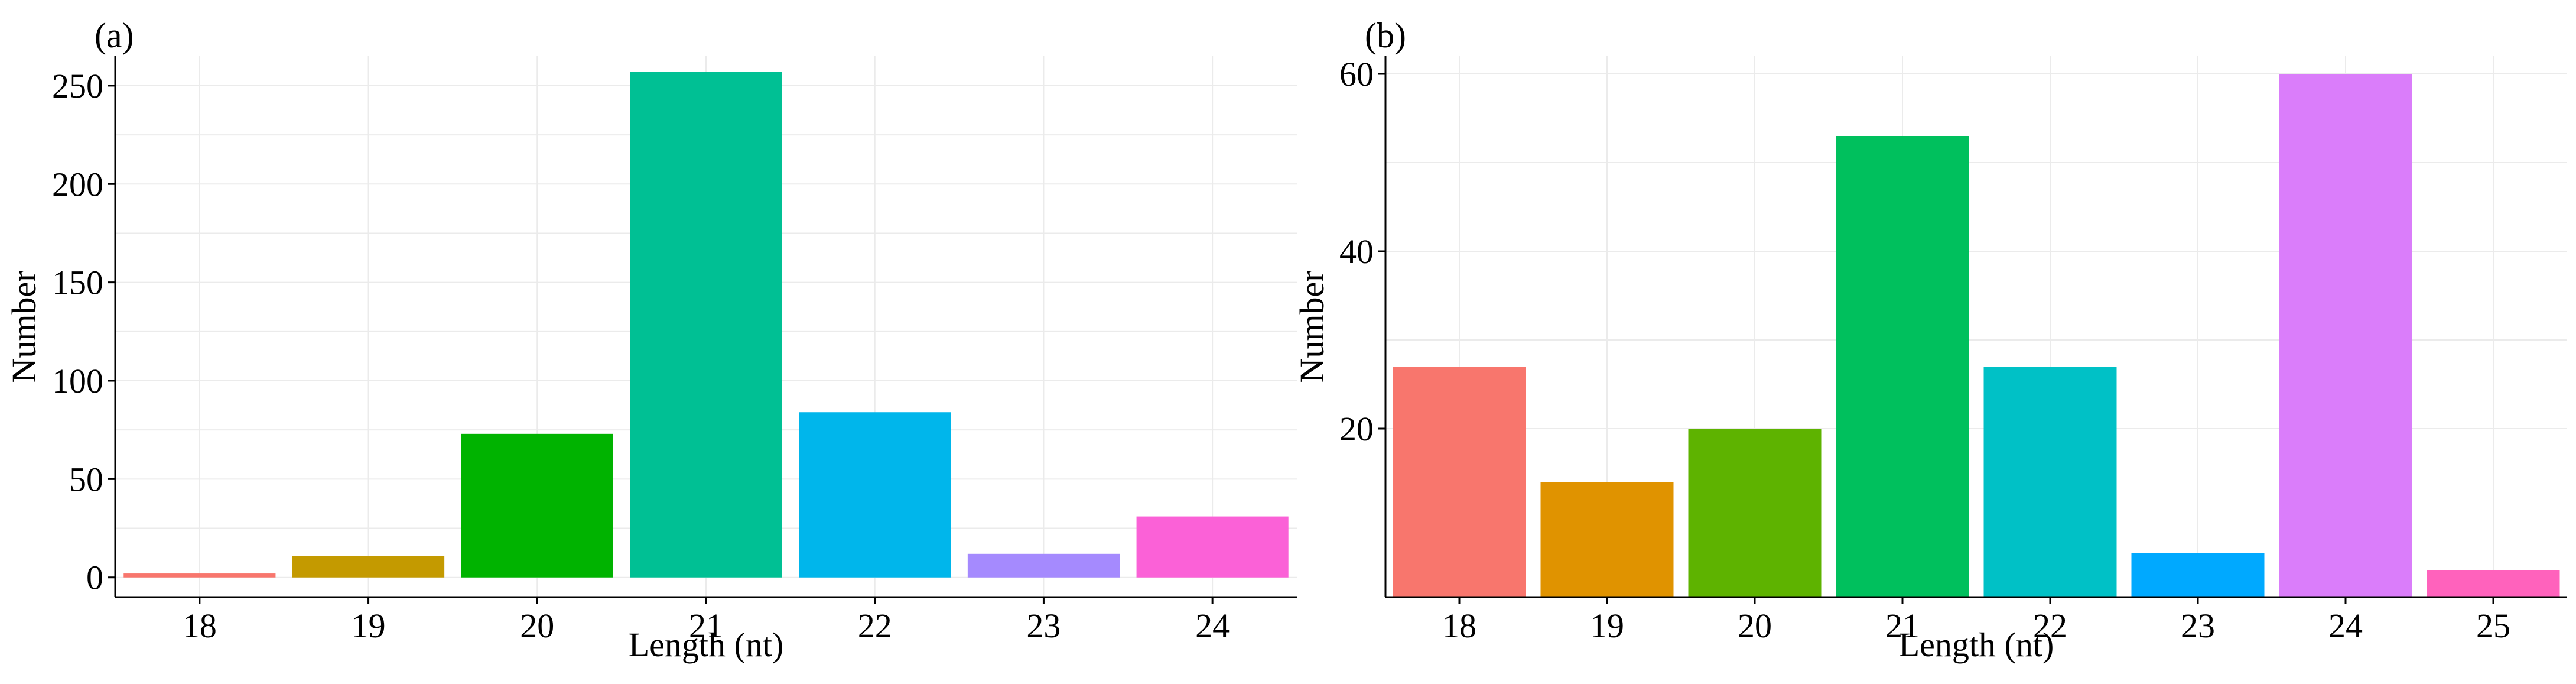  What do you see at coordinates (77, 283) in the screenshot?
I see `y-tick-label: 150` at bounding box center [77, 283].